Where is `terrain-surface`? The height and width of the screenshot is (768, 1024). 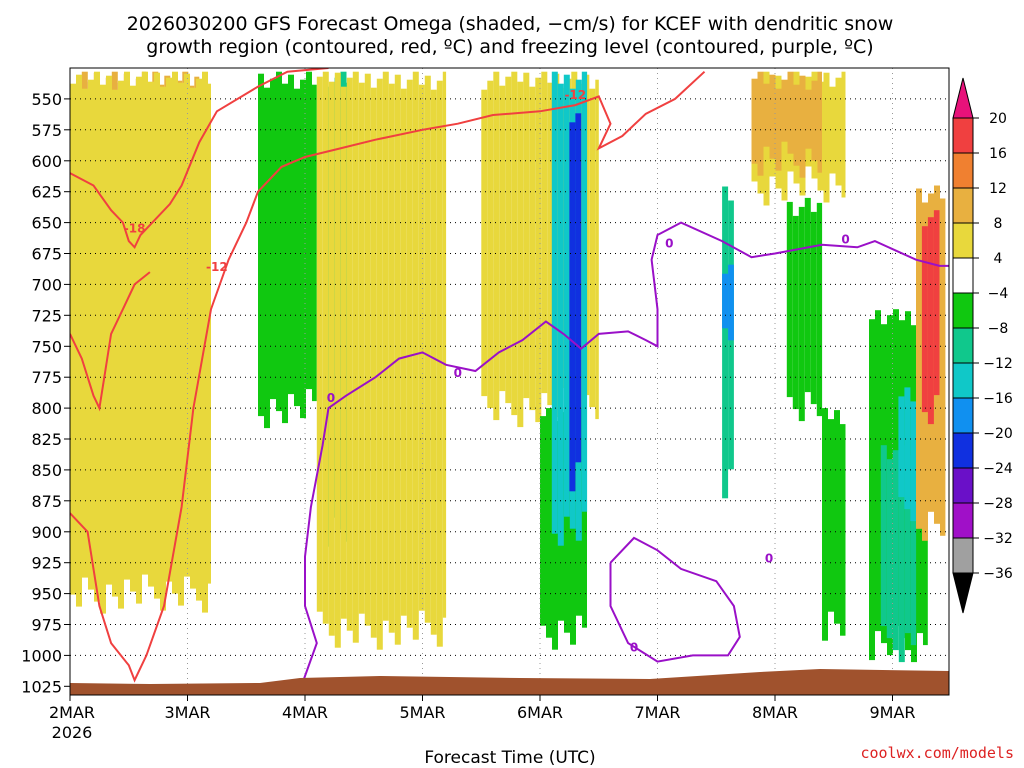 terrain-surface is located at coordinates (509, 682).